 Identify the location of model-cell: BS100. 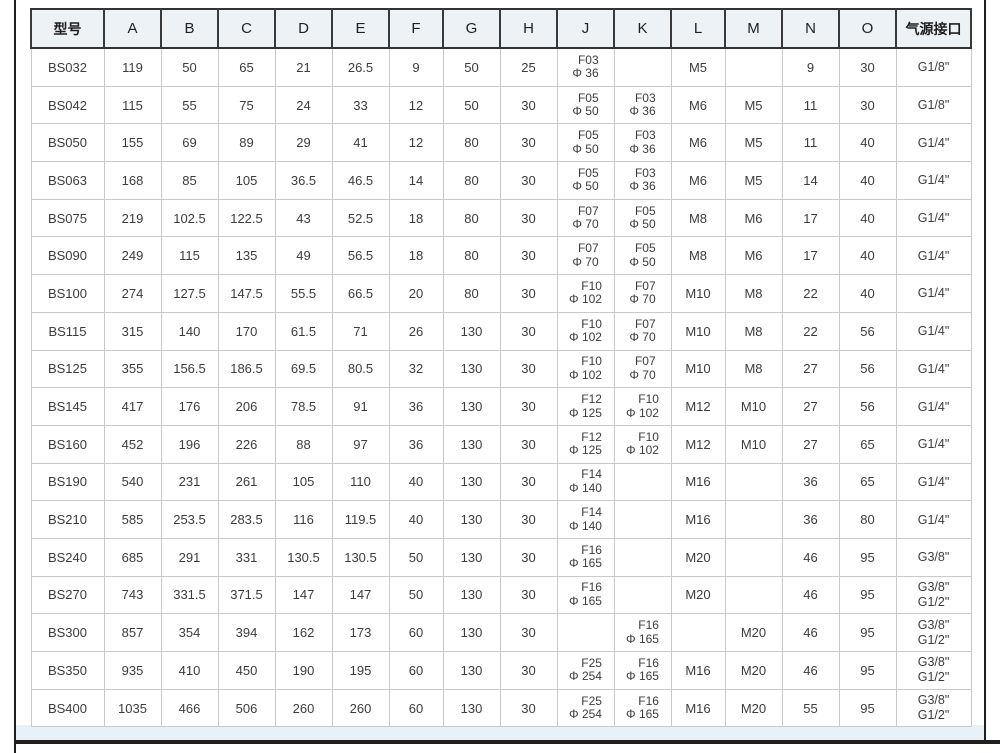
(67, 293).